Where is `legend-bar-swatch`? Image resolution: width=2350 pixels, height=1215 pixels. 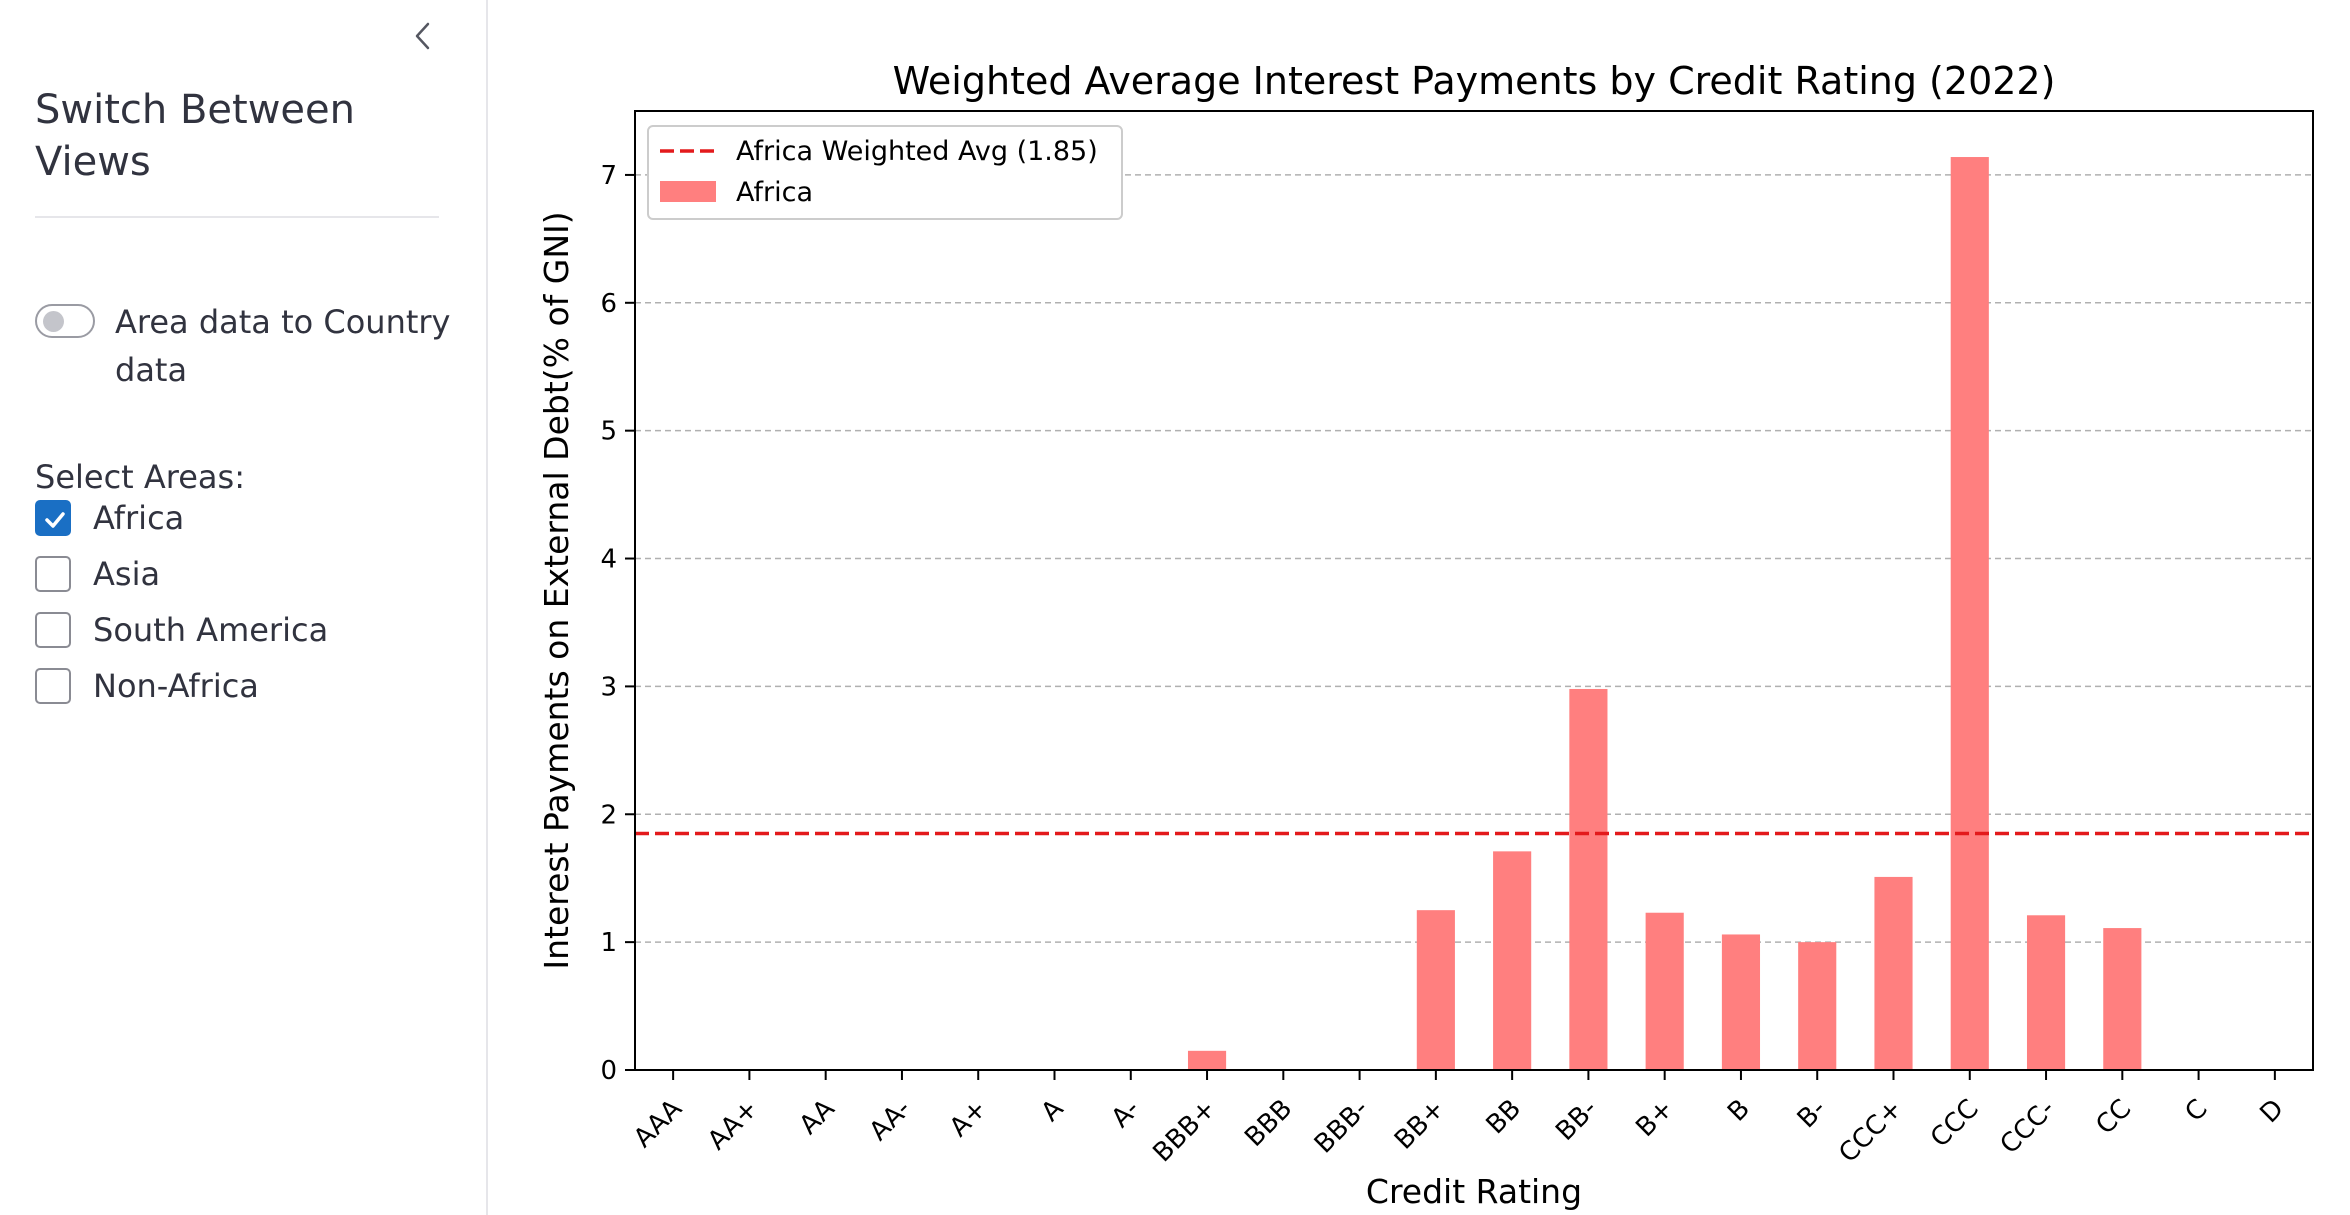 legend-bar-swatch is located at coordinates (688, 191).